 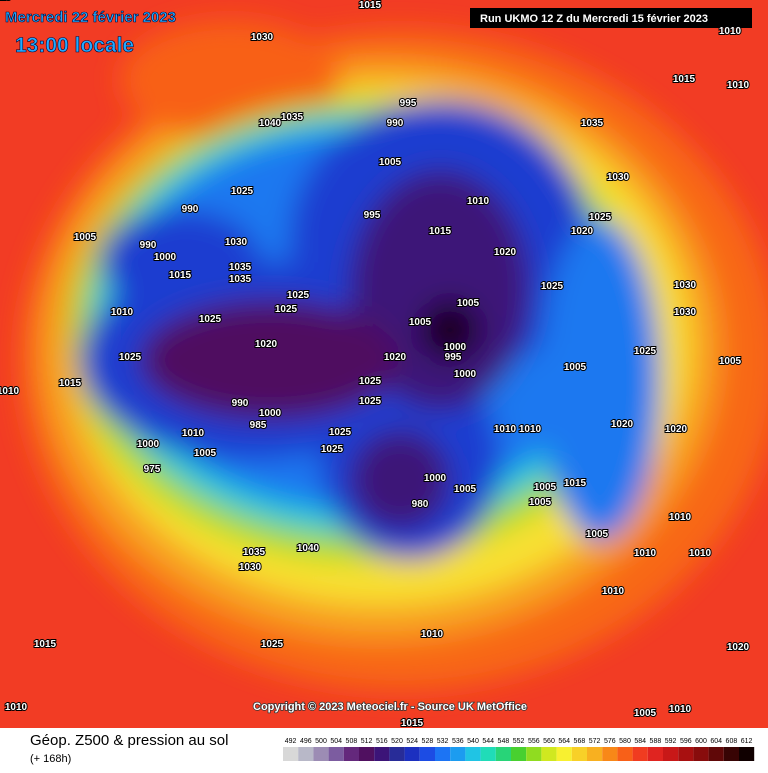 I want to click on scale-label: 520, so click(x=397, y=741).